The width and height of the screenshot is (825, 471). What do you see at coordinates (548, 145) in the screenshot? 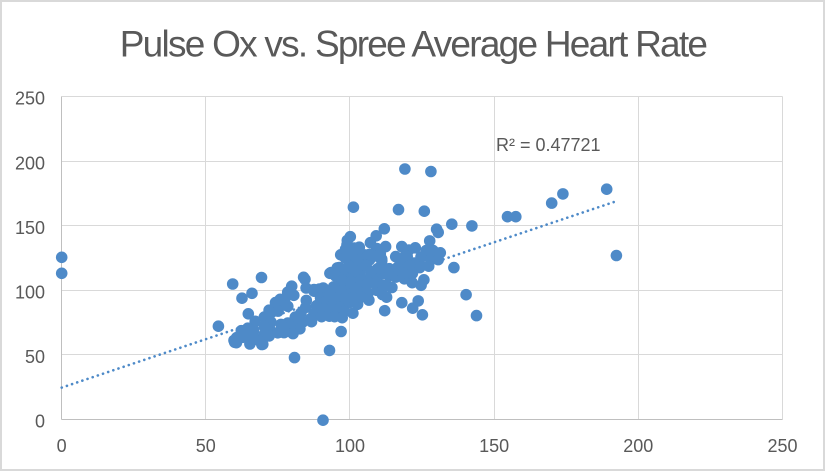
I see `svg-text: R² = 0.47721` at bounding box center [548, 145].